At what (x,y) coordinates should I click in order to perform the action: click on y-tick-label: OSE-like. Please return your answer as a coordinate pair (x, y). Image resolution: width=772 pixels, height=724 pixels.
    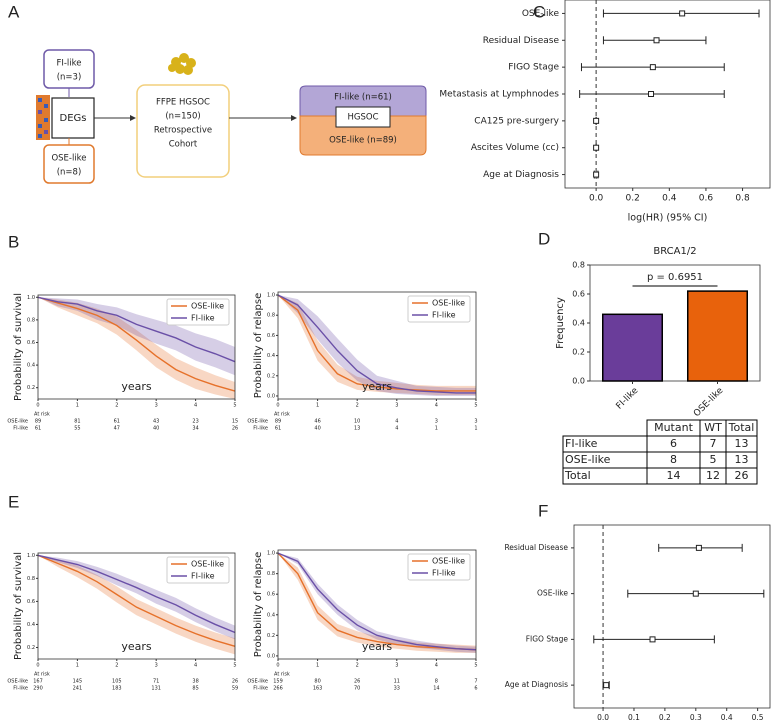
    Looking at the image, I should click on (541, 14).